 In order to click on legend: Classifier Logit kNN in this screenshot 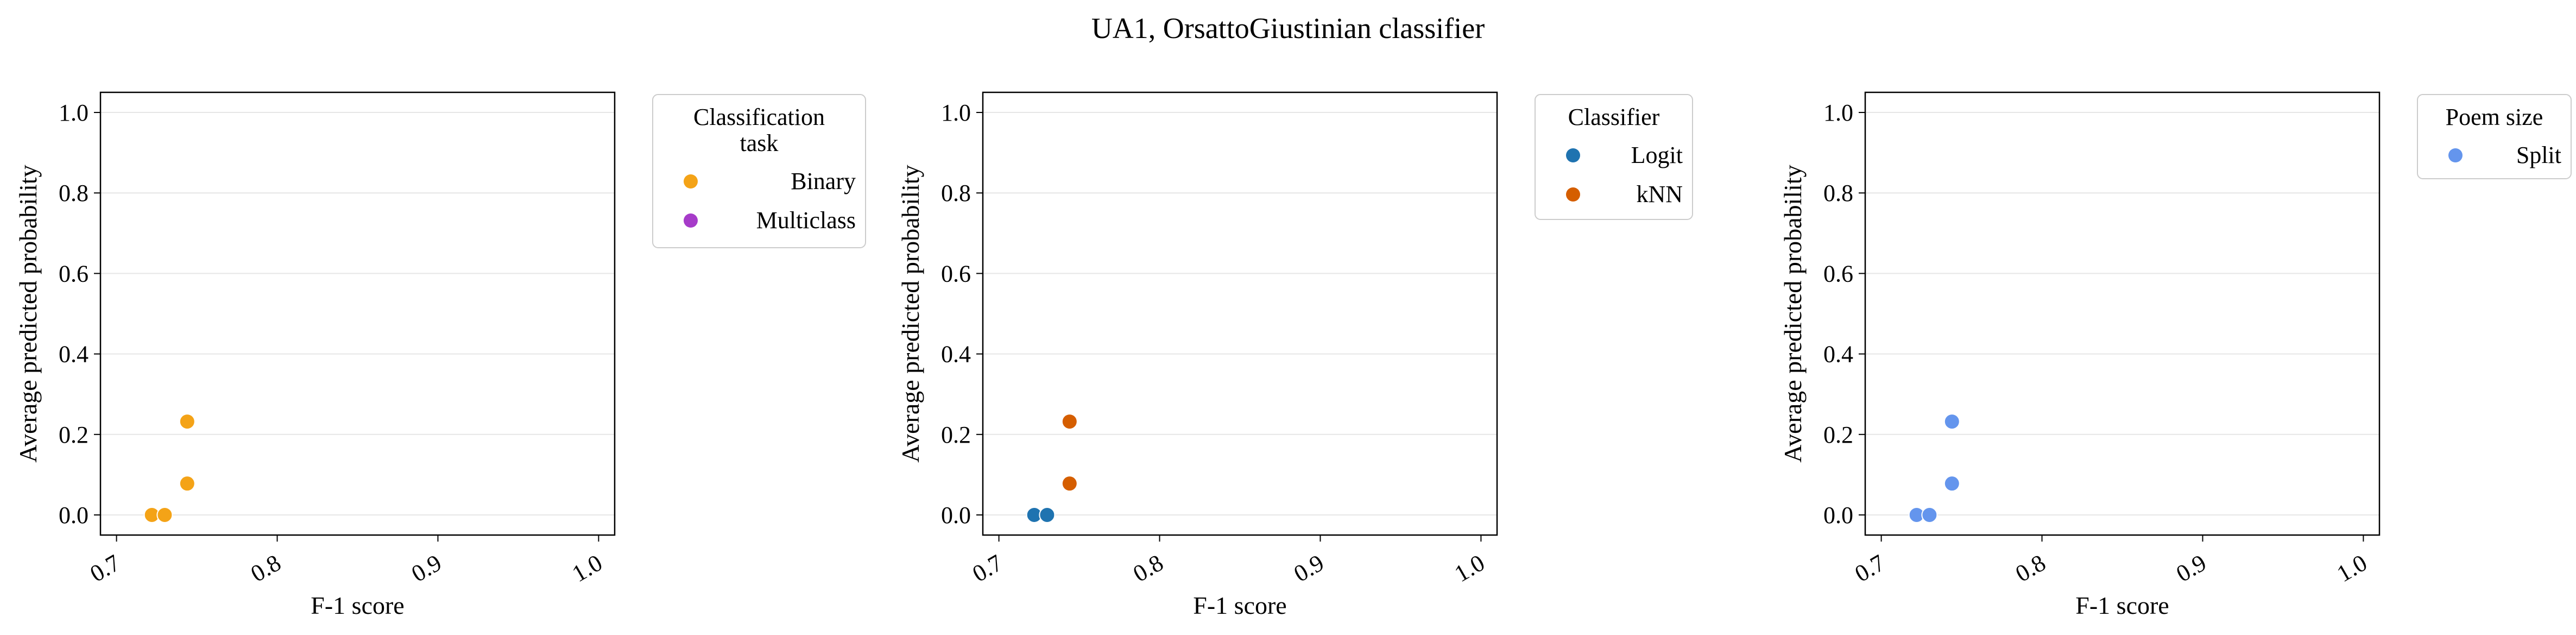, I will do `click(1614, 157)`.